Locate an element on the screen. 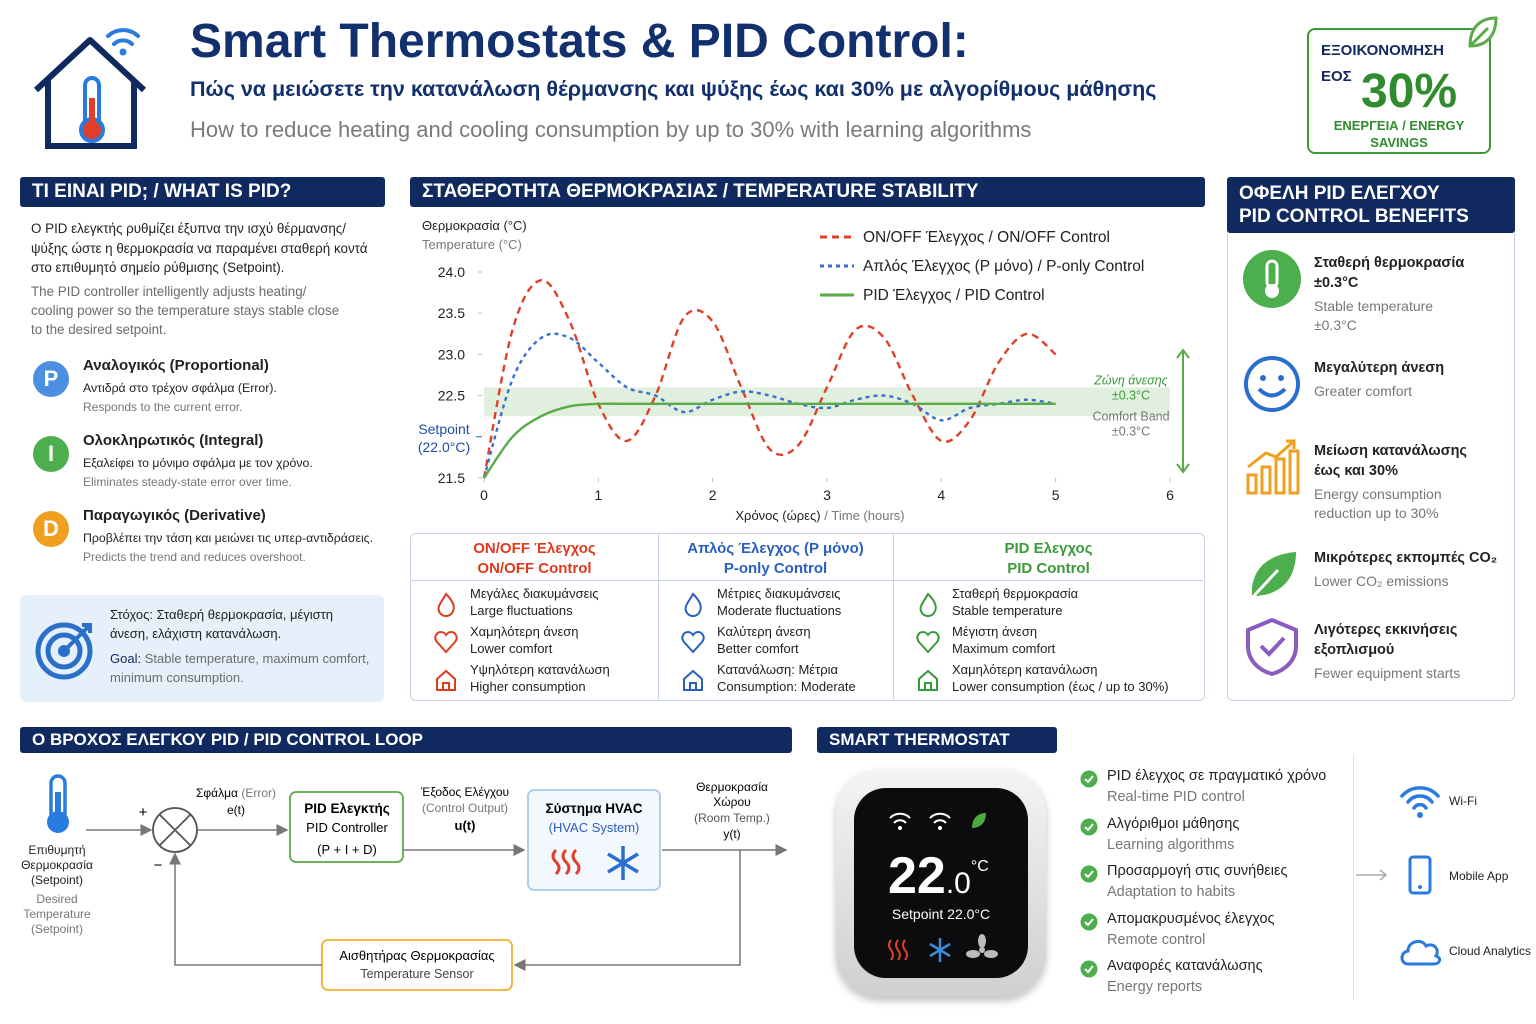  y-tick-label: 21.5 is located at coordinates (451, 478).